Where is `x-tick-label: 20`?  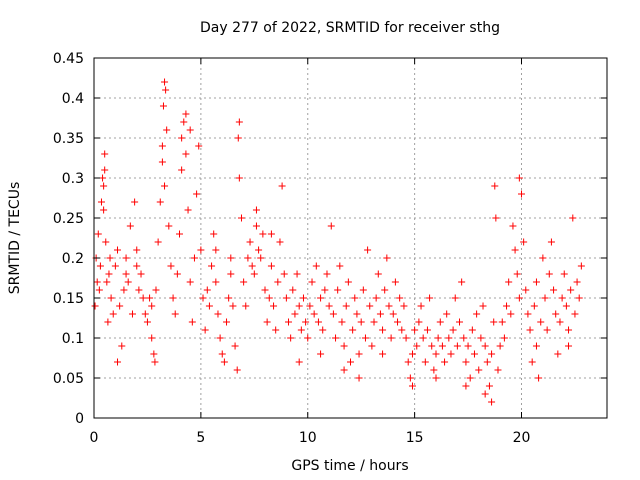
x-tick-label: 20 is located at coordinates (522, 438).